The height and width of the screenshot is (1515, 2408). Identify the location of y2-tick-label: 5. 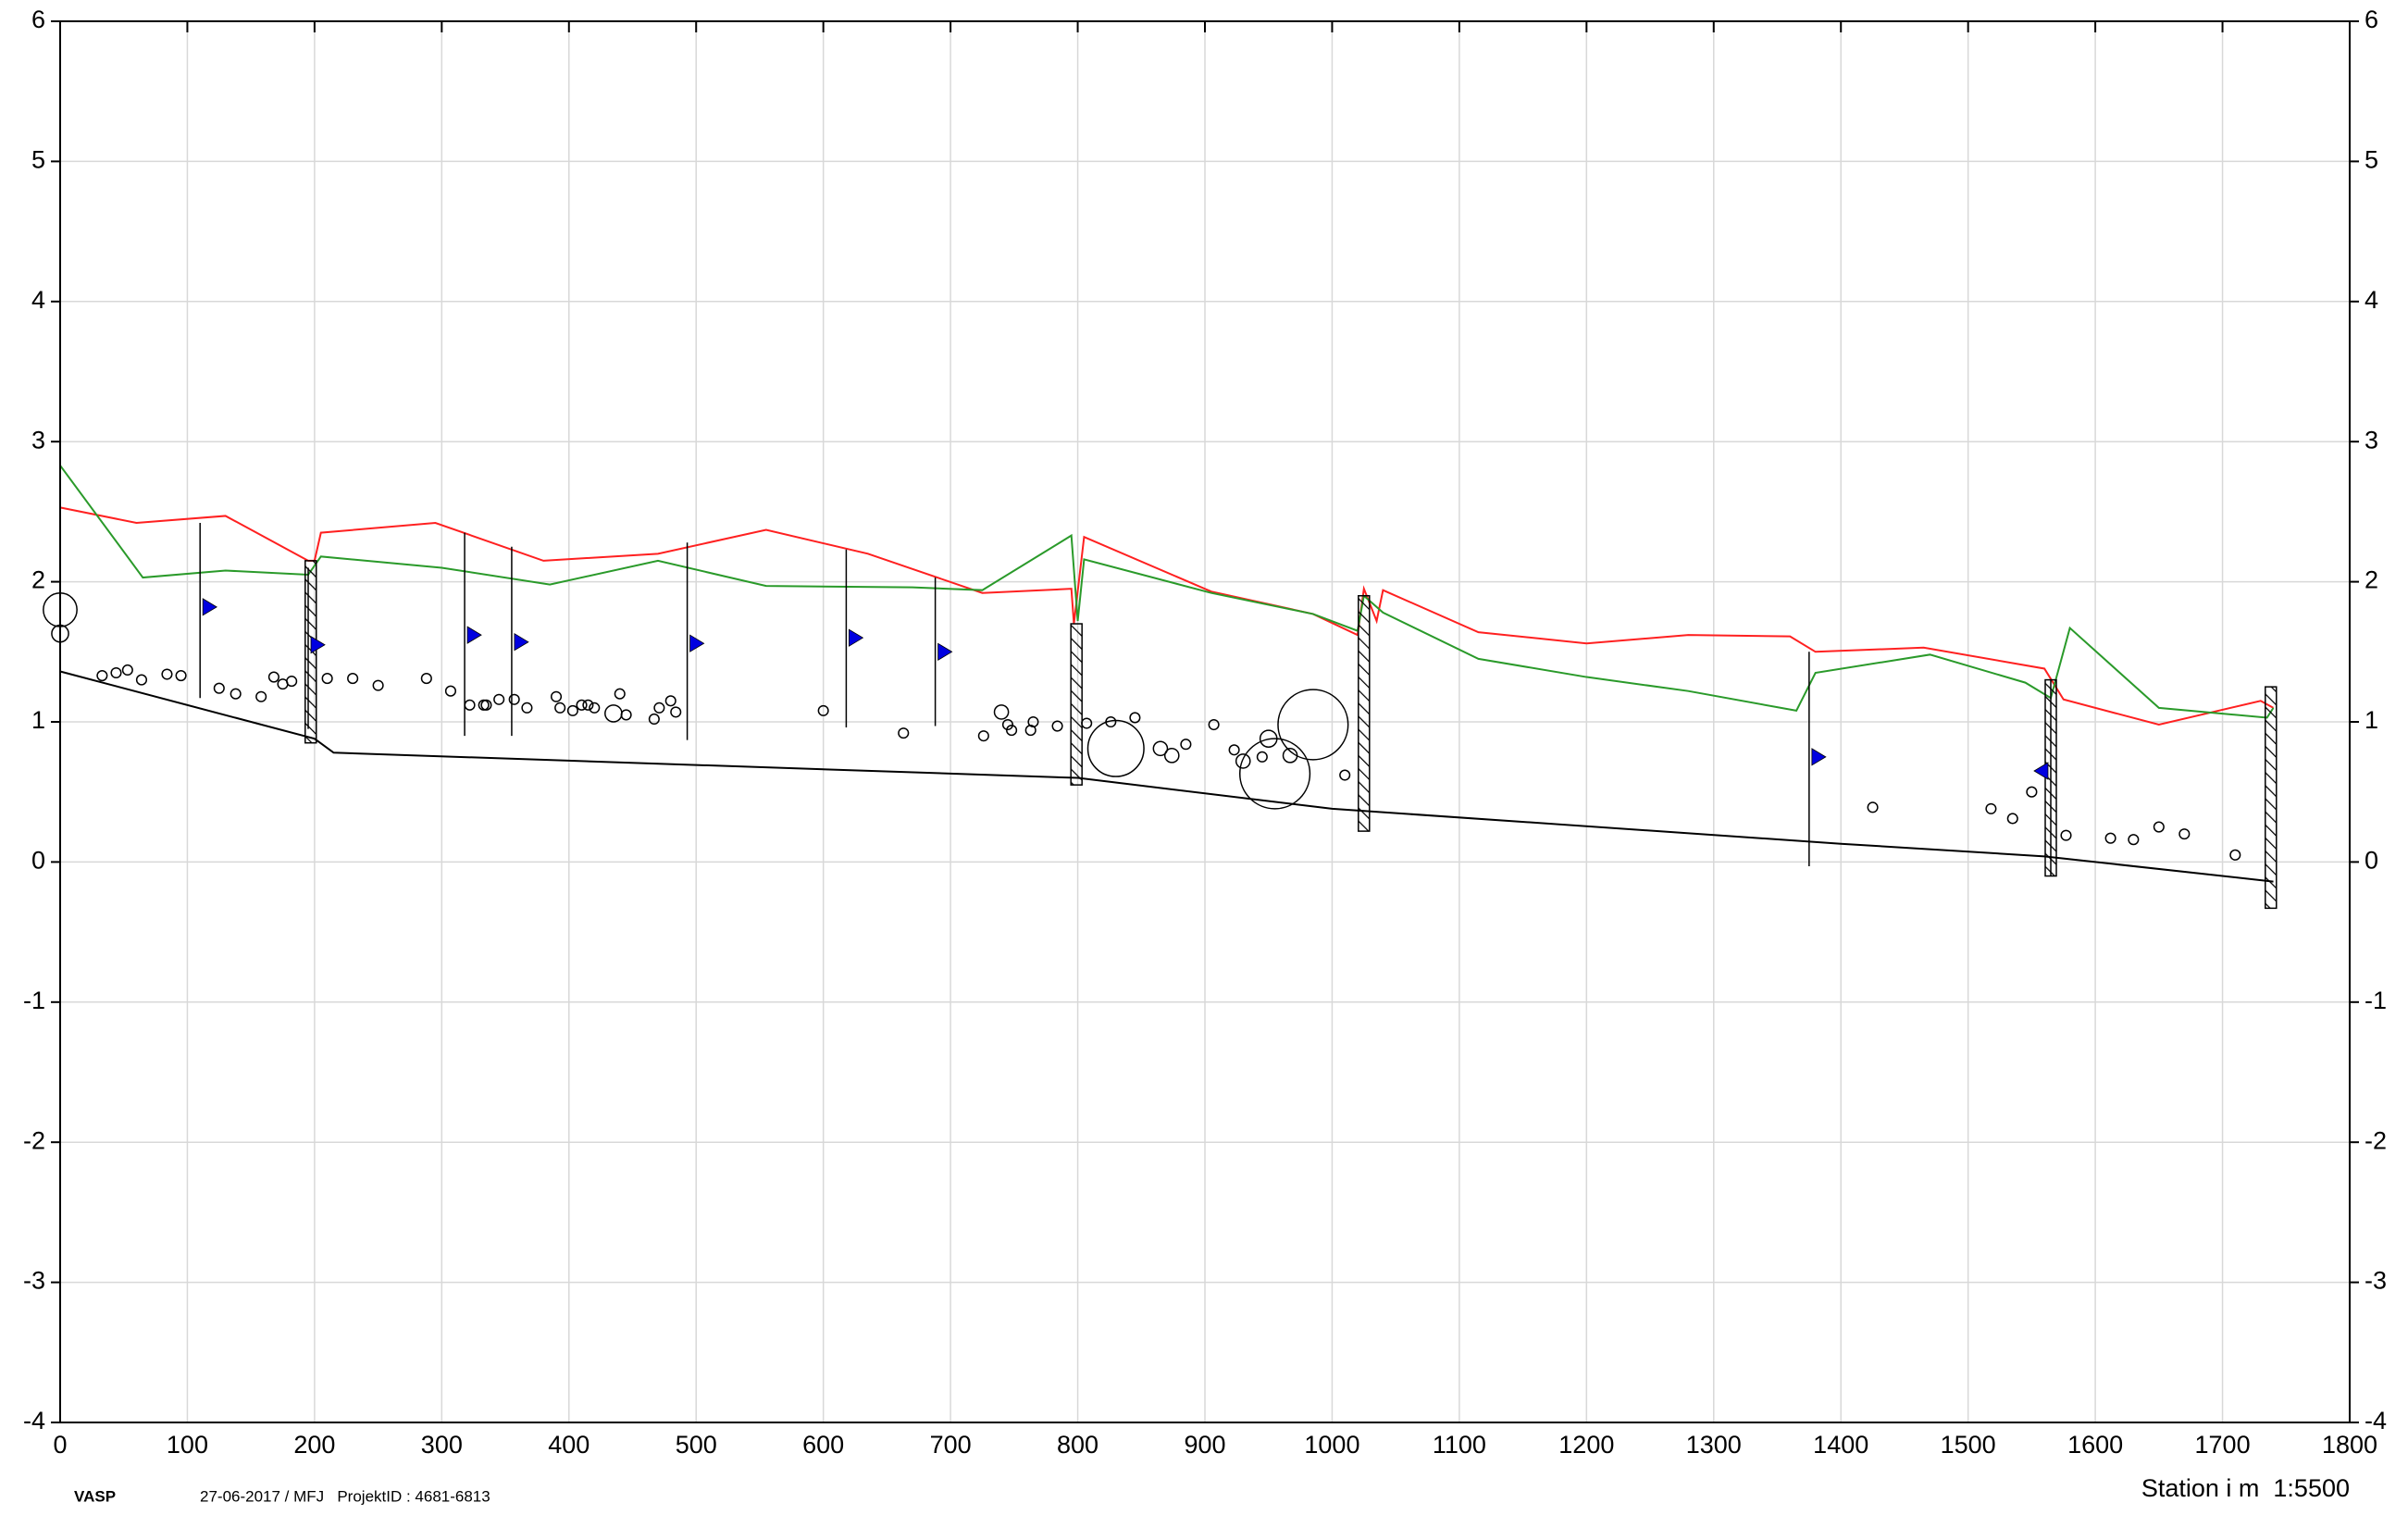
(2371, 160).